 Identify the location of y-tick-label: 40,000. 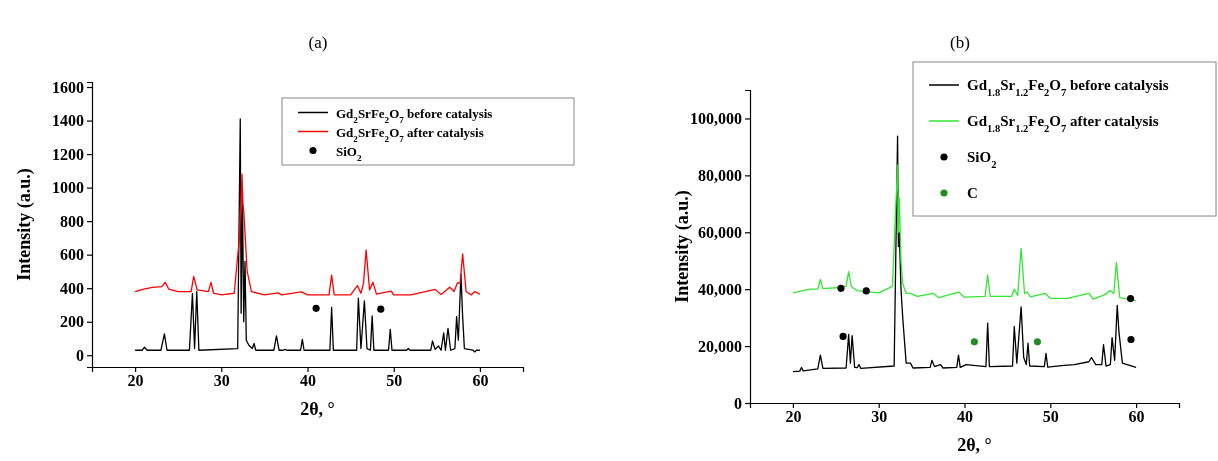
(720, 289).